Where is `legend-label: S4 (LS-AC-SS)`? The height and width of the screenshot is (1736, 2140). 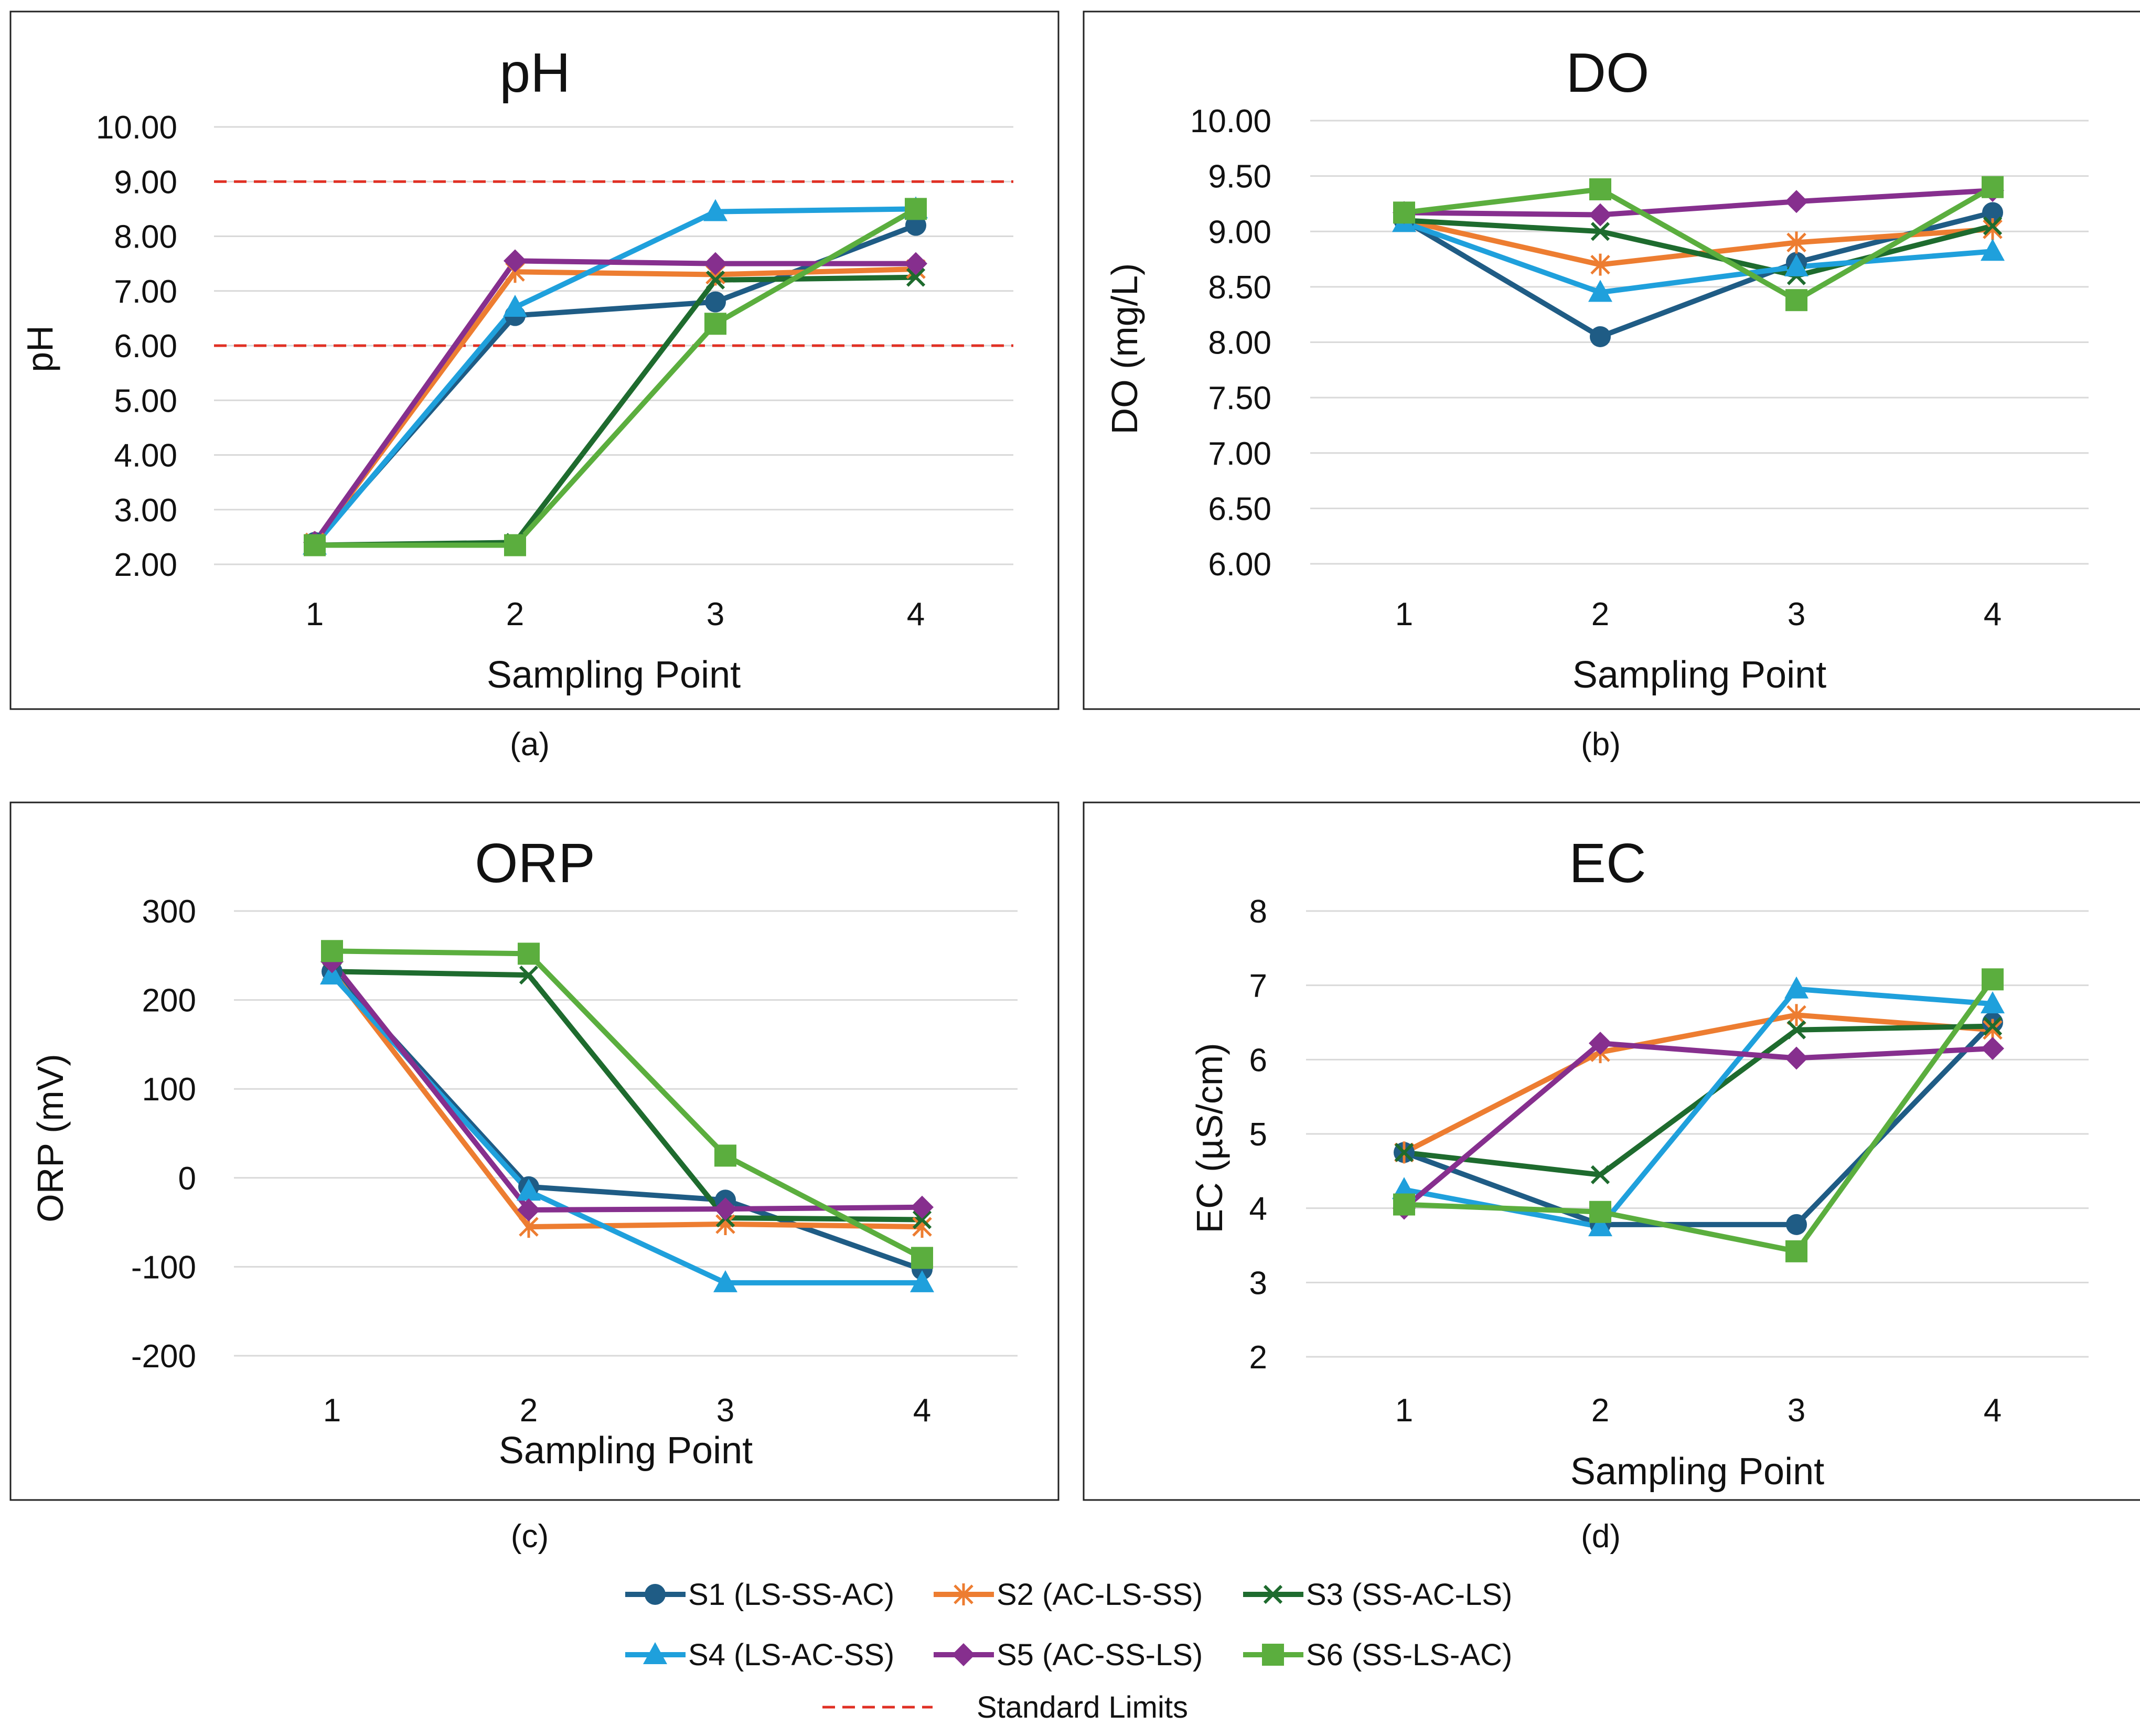 legend-label: S4 (LS-AC-SS) is located at coordinates (791, 1655).